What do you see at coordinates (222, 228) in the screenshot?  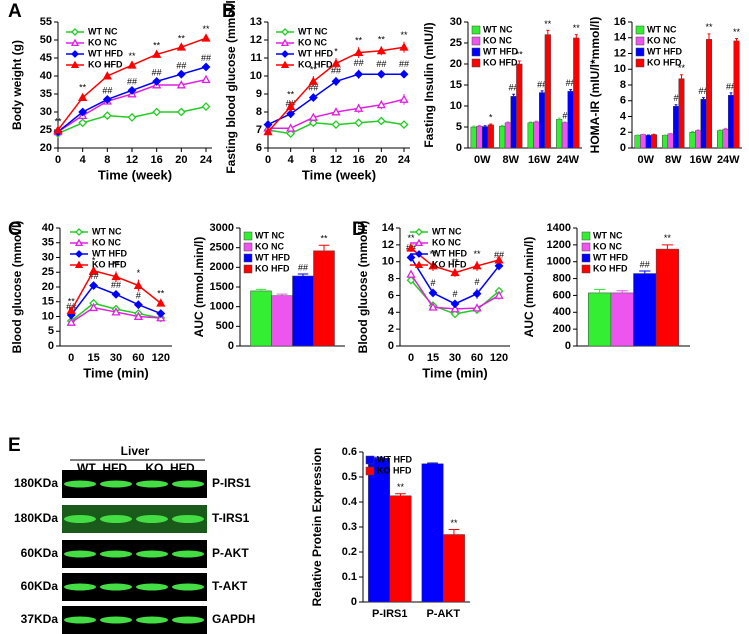 I see `y-tick-label: 3000` at bounding box center [222, 228].